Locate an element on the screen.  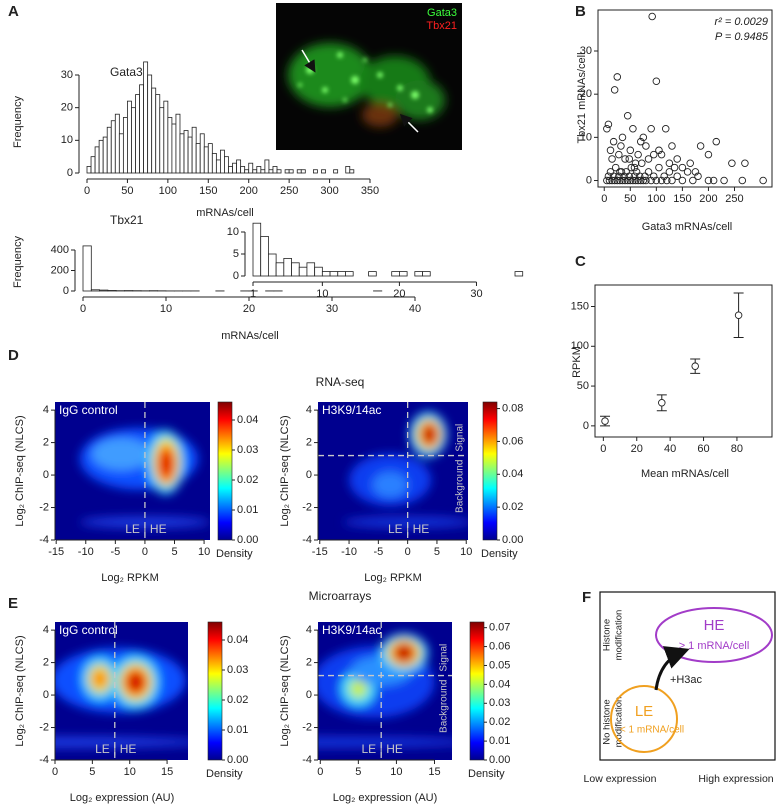
colorbar-tick-label: 0.03 is located at coordinates (499, 703).